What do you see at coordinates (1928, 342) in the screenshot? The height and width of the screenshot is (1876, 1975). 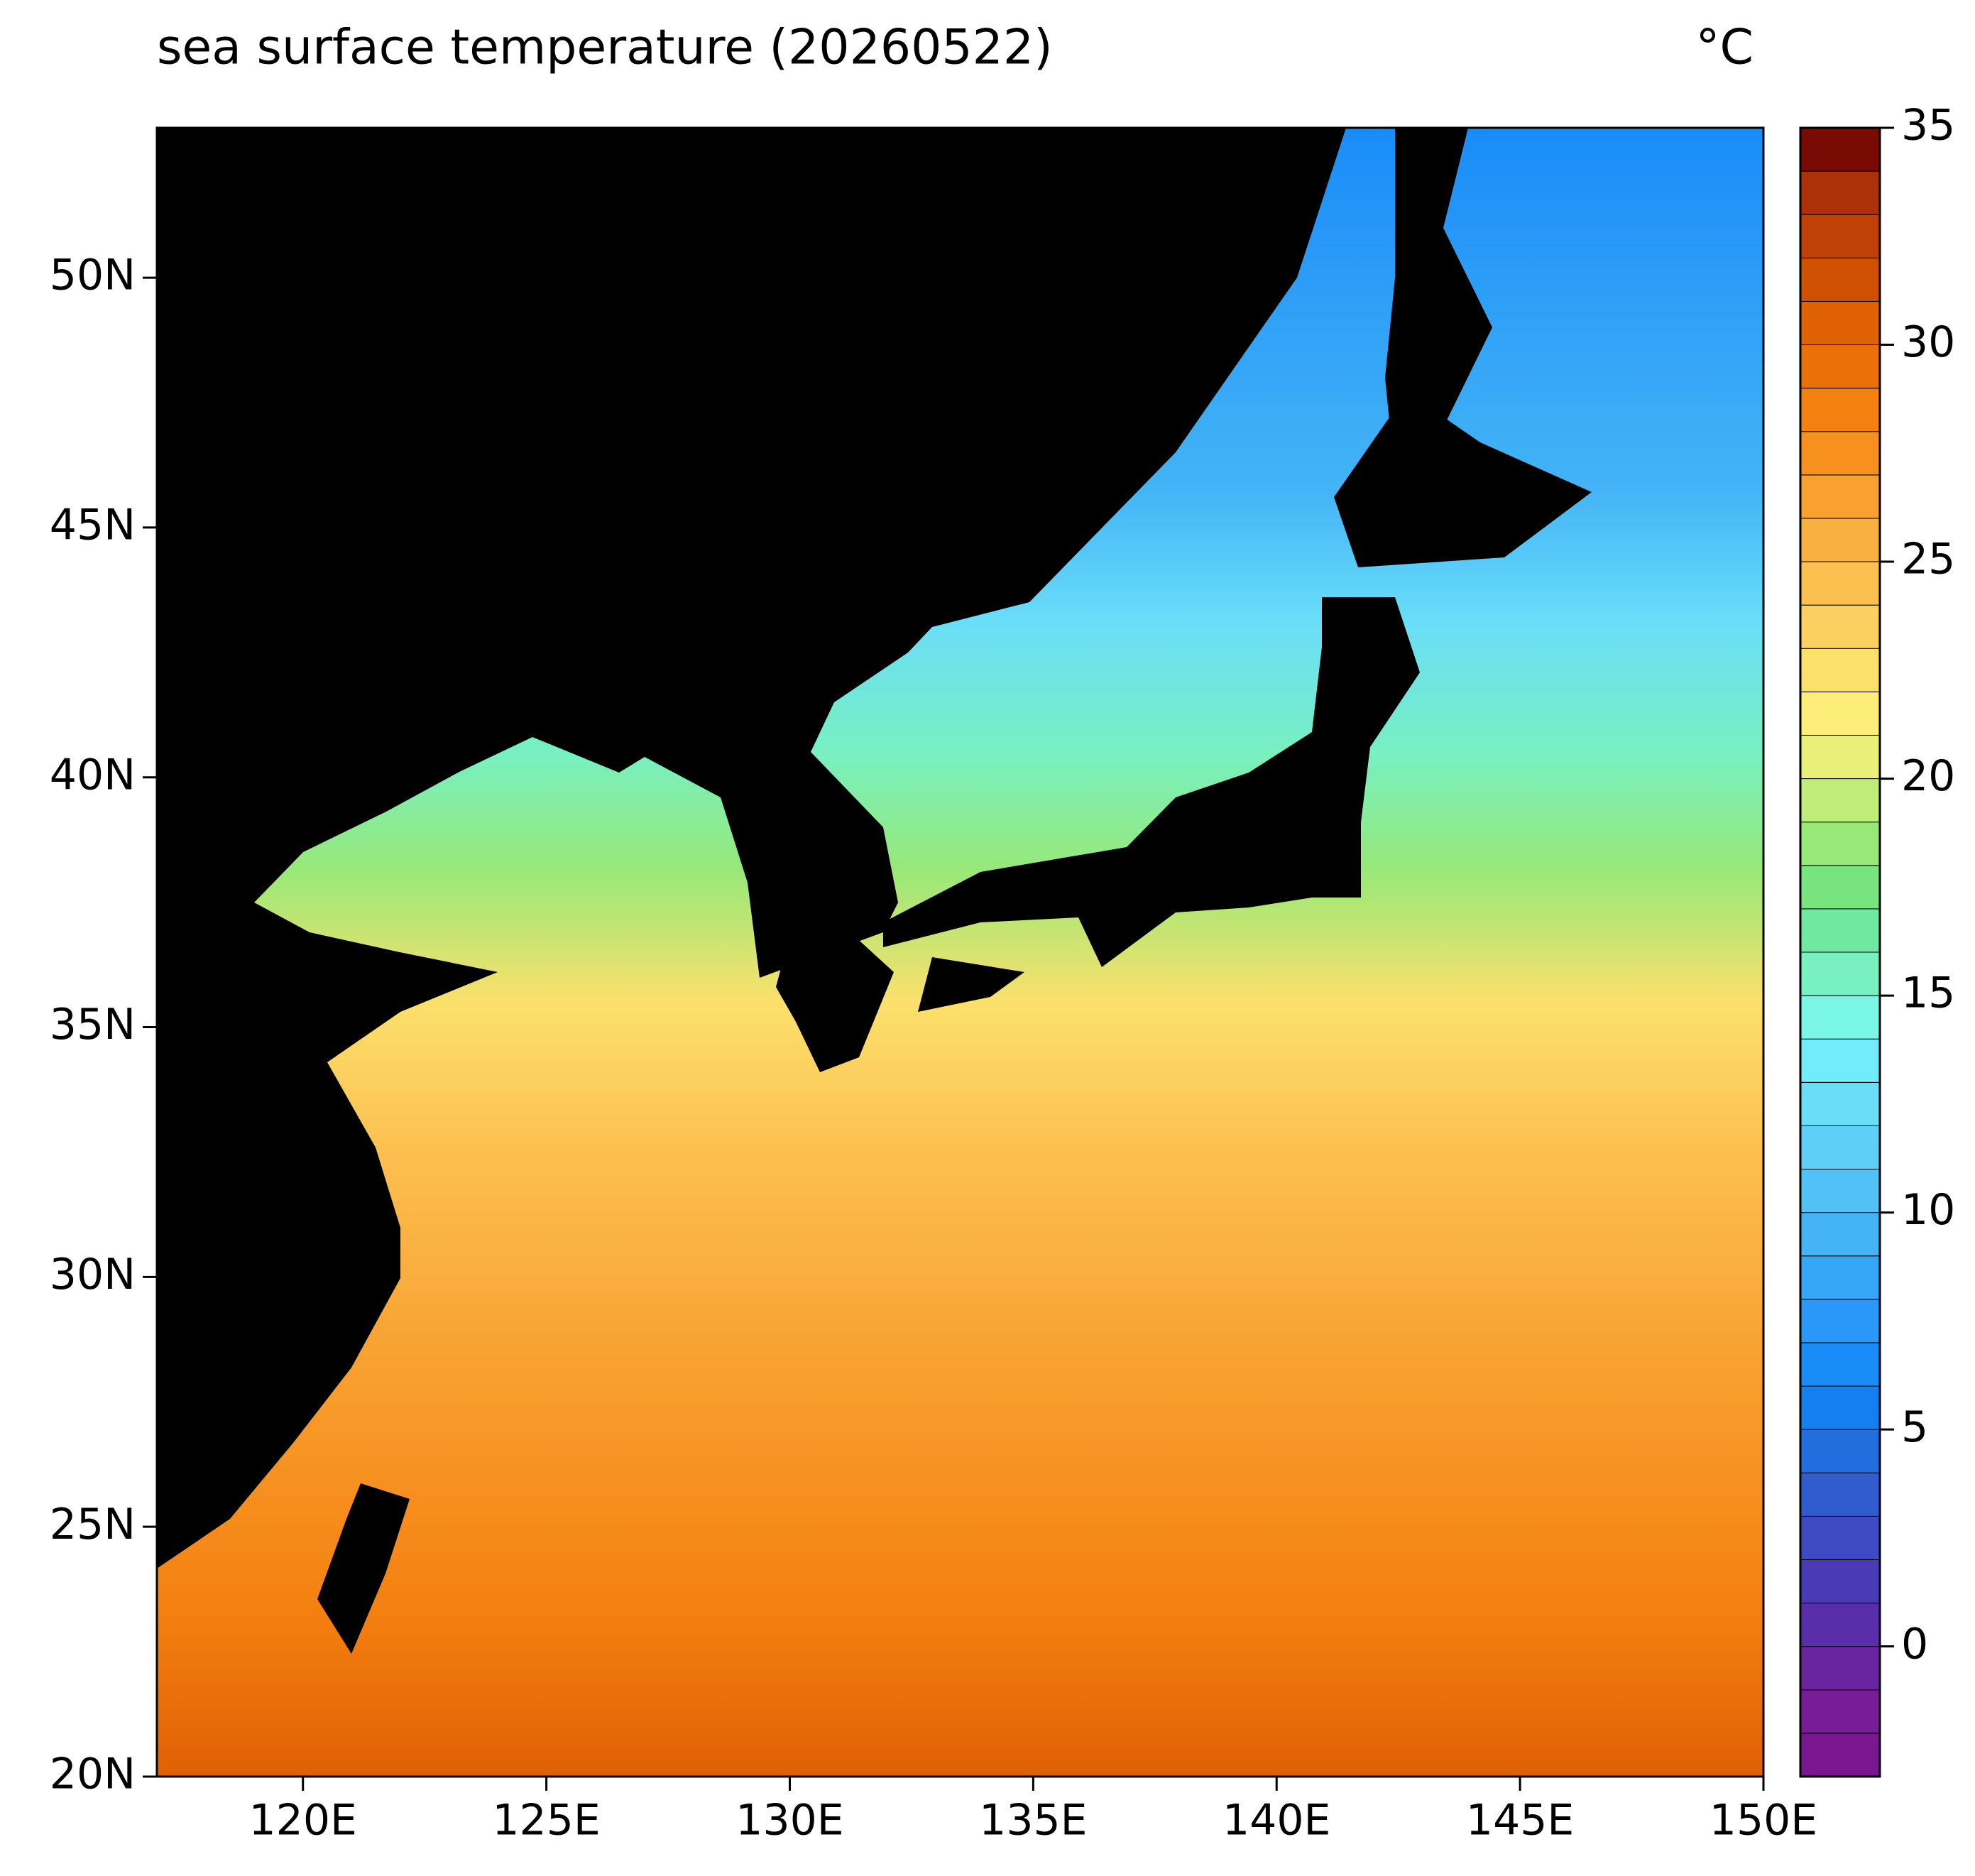 I see `colorbar-tick-label: 30` at bounding box center [1928, 342].